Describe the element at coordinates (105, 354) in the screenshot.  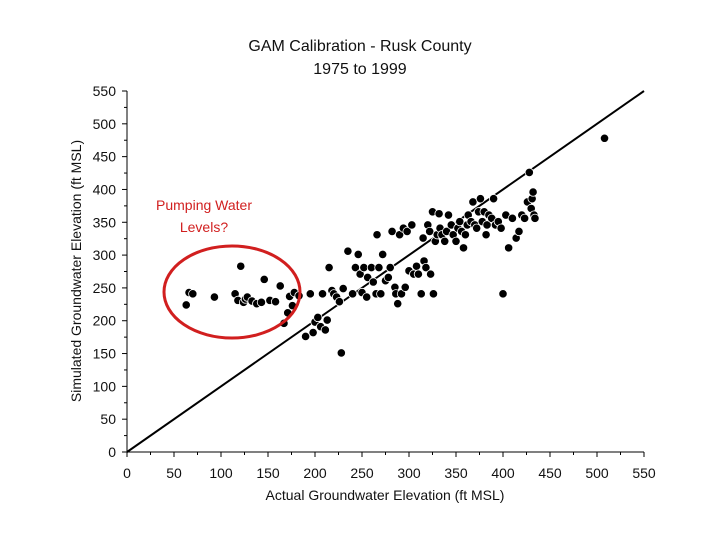
I see `y-tick-label: 150` at that location.